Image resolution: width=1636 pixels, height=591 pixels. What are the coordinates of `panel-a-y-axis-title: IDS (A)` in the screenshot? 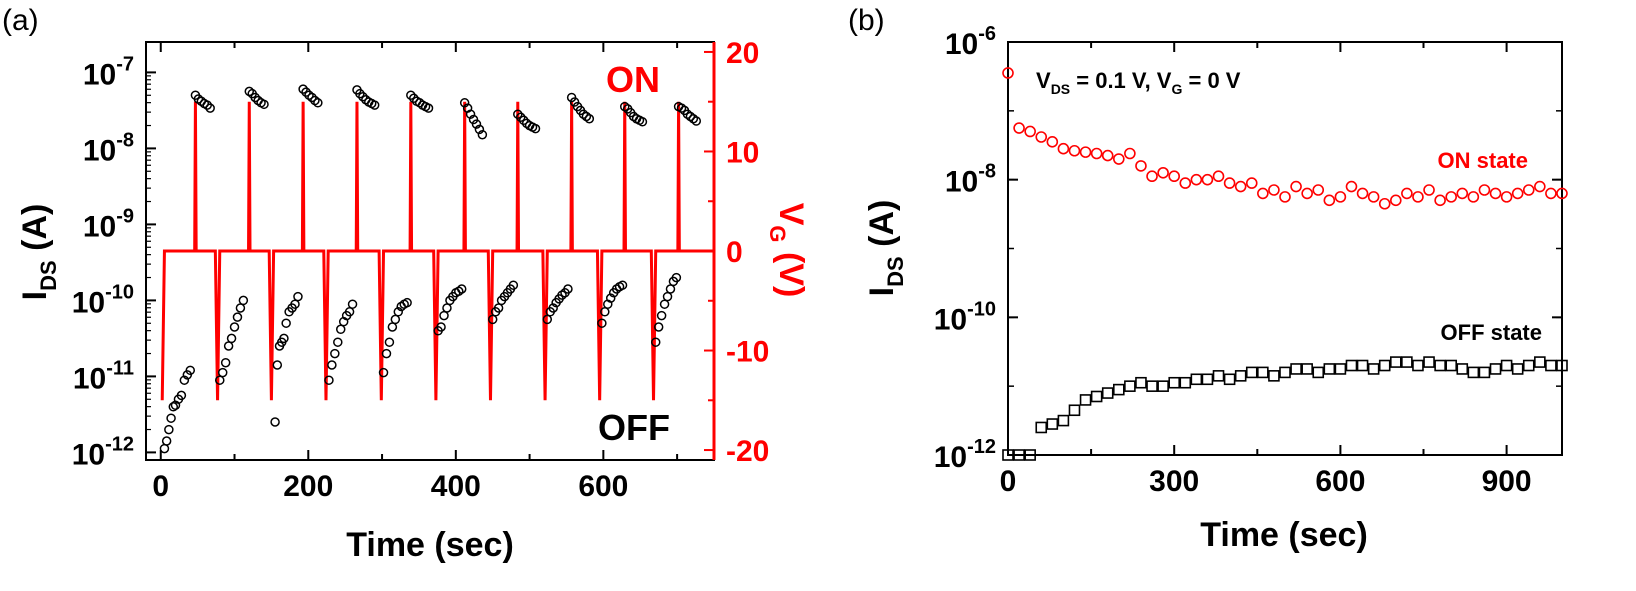 It's located at (38, 252).